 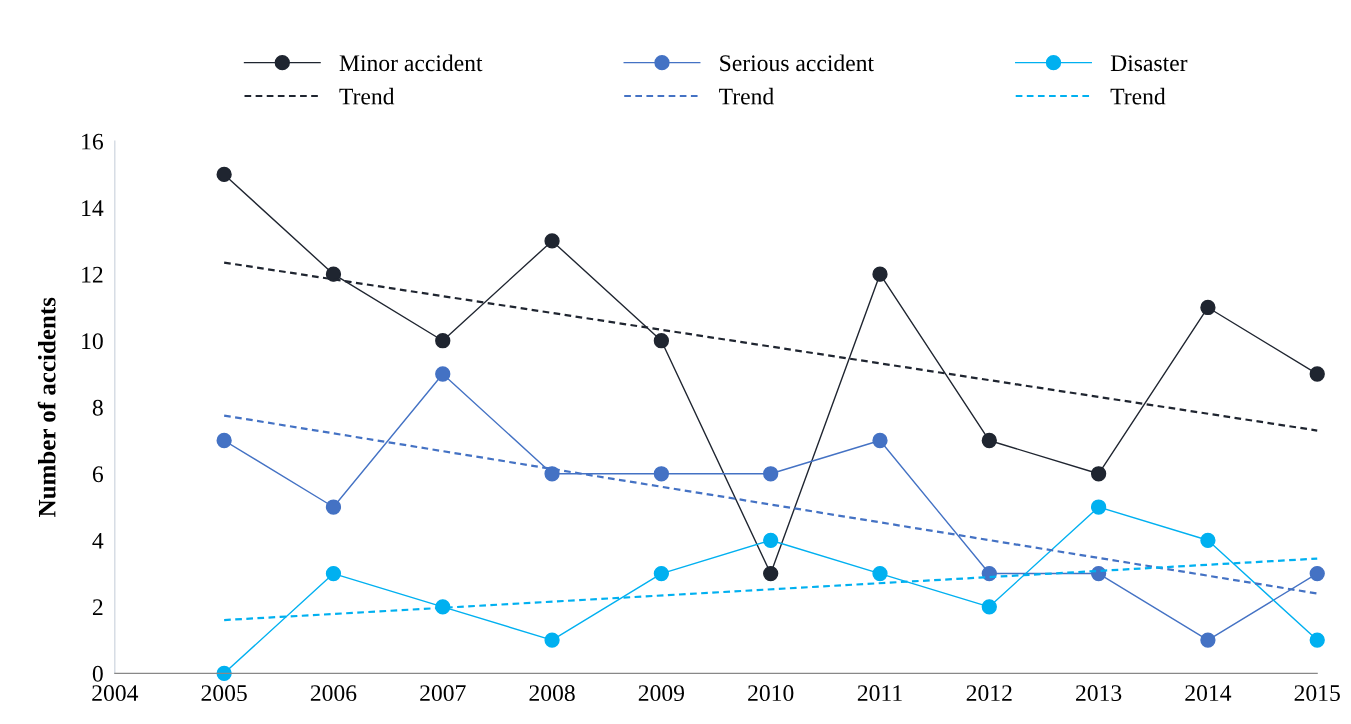 What do you see at coordinates (92, 341) in the screenshot?
I see `y-tick-label: 10` at bounding box center [92, 341].